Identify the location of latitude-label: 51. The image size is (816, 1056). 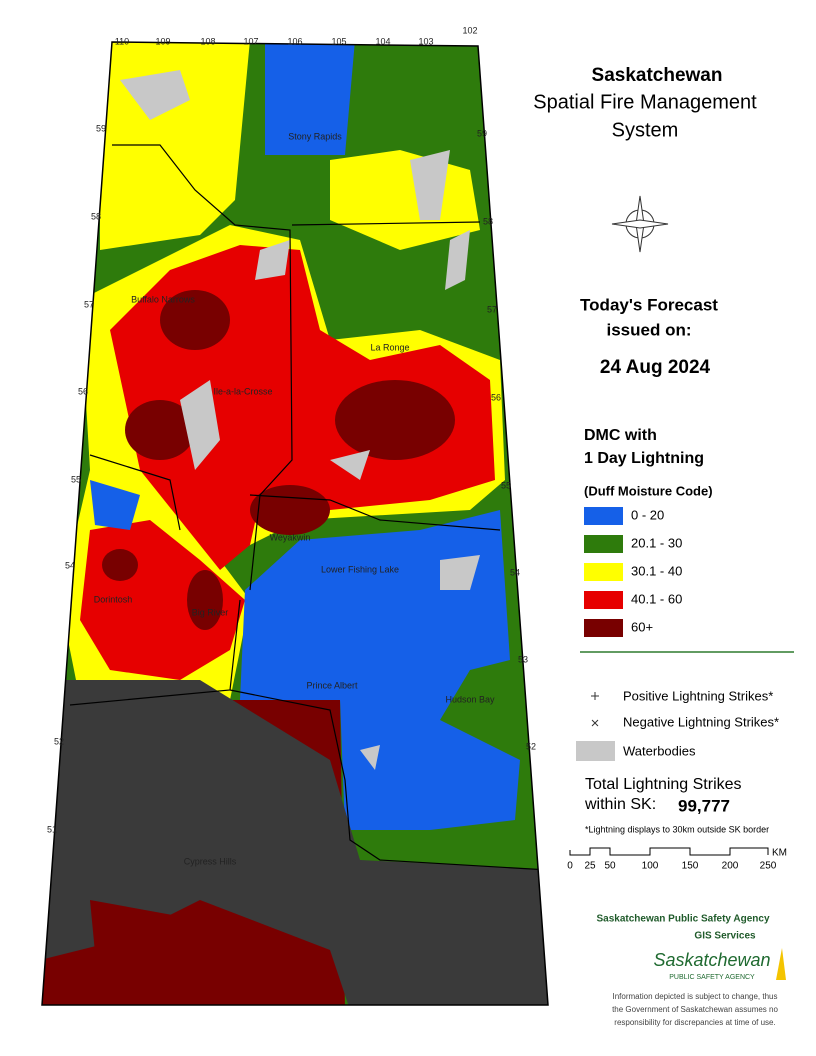
(52, 829).